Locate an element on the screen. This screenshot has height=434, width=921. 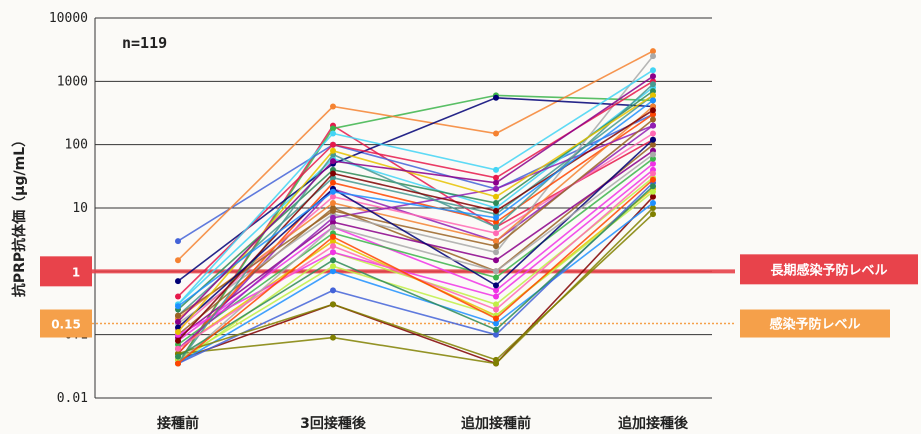
y-tick-labels: 0.010.1110100100010000 is located at coordinates (68, 208).